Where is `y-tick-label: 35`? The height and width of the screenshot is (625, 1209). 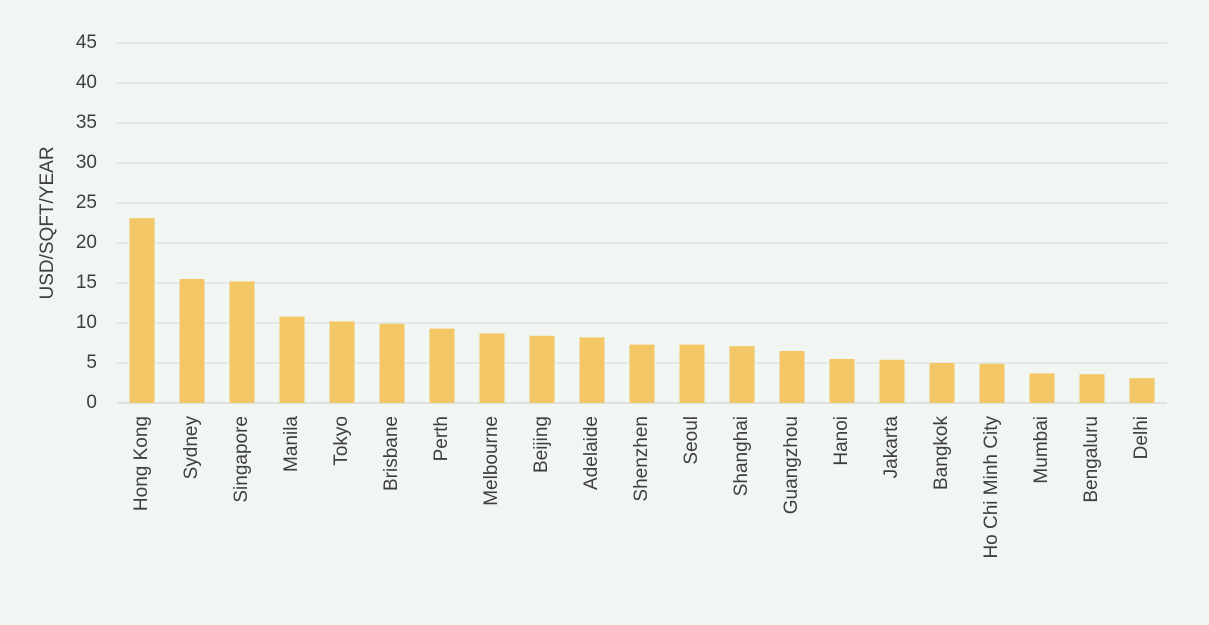 y-tick-label: 35 is located at coordinates (86, 122).